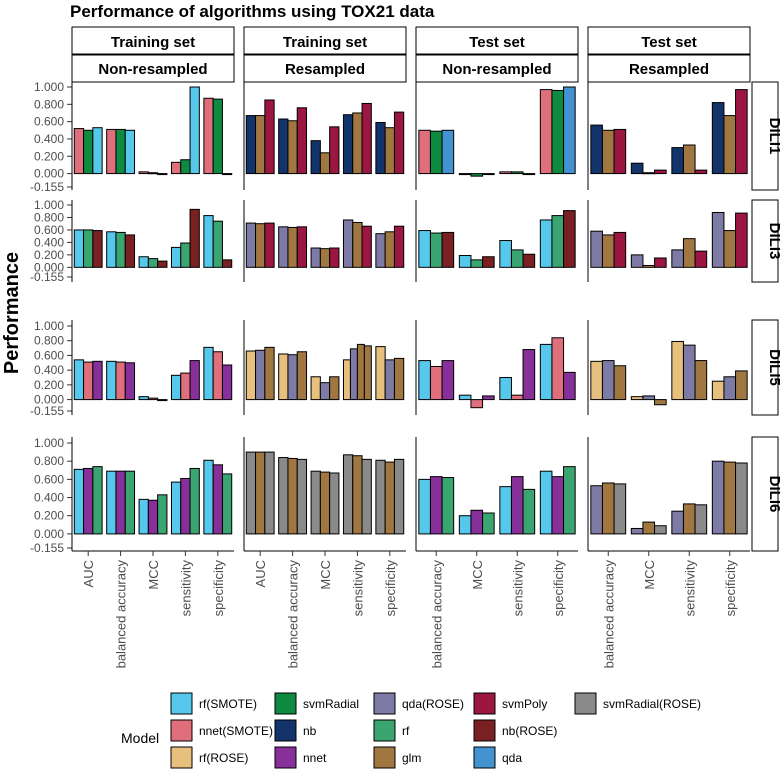  Describe the element at coordinates (766, 316) in the screenshot. I see `row-strips: DILI1 DILI3 DILI5 DILI6` at that location.